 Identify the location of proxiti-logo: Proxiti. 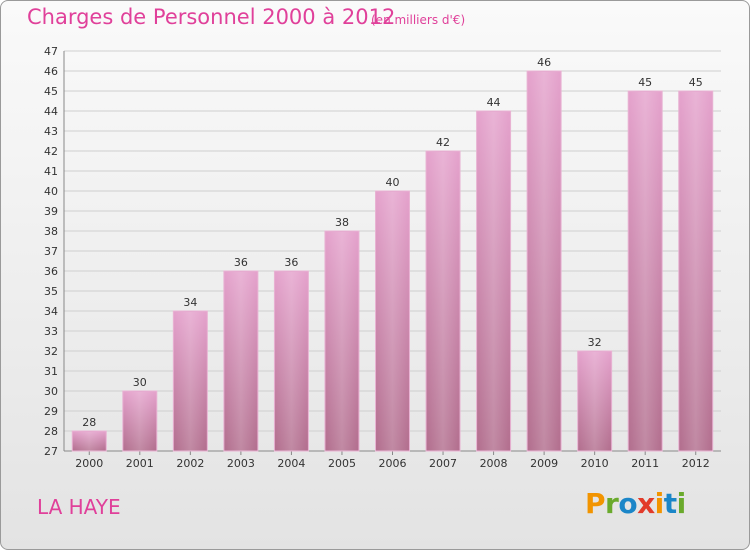
(635, 503).